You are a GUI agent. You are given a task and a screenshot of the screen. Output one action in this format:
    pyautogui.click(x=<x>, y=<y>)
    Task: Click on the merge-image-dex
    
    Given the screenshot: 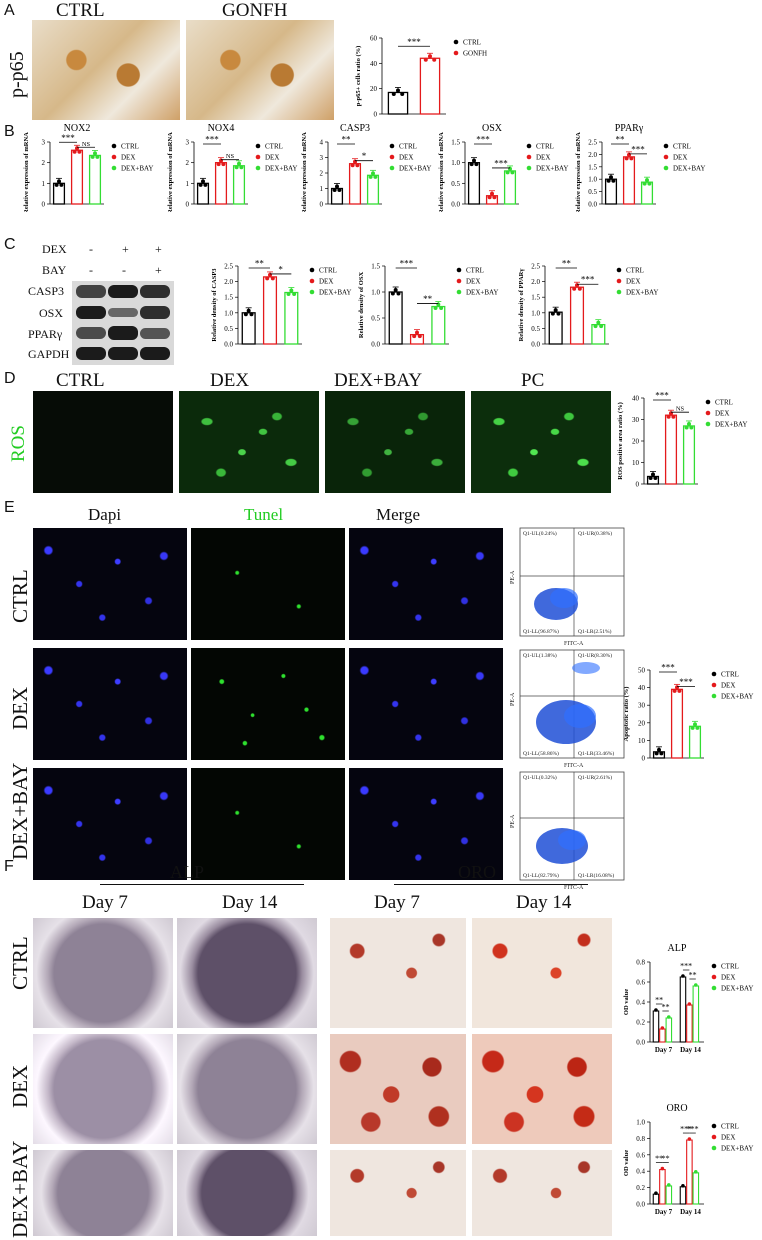 What is the action you would take?
    pyautogui.click(x=426, y=704)
    